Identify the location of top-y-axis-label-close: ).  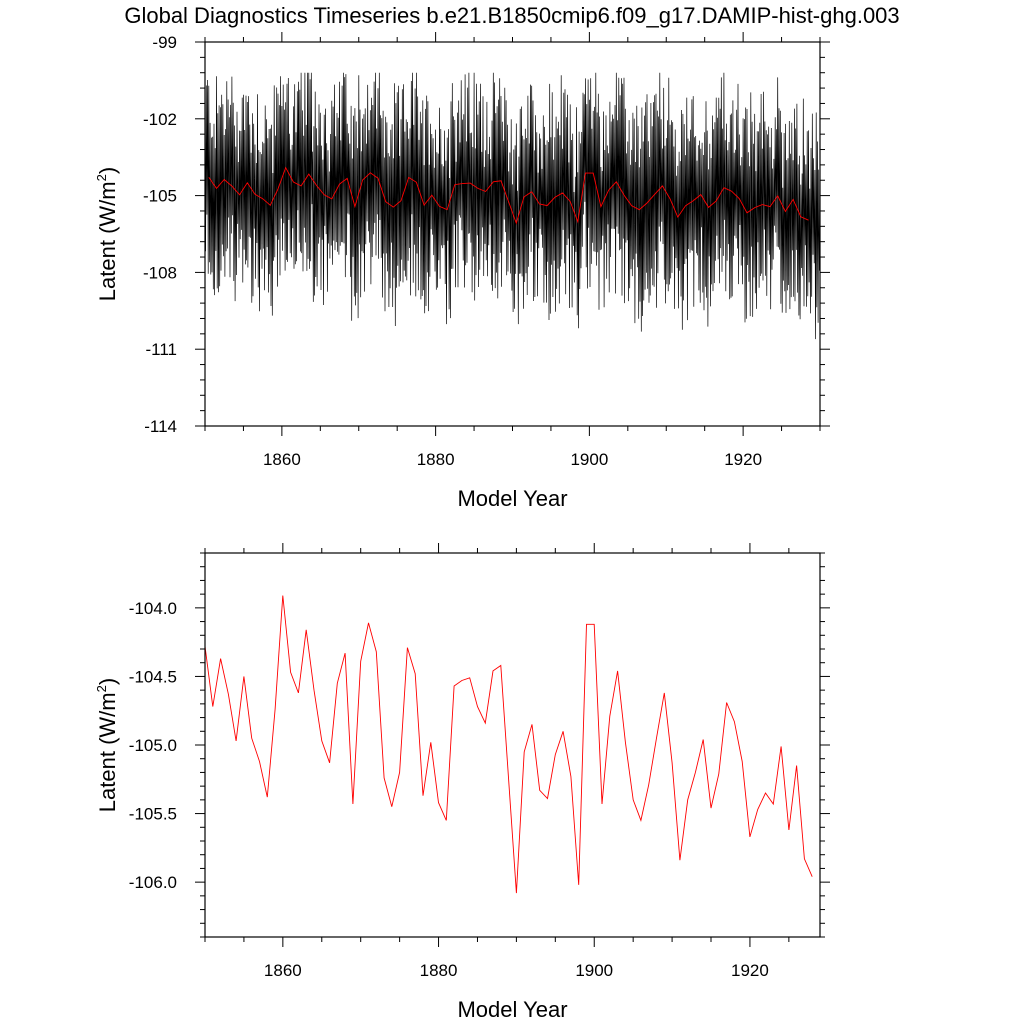
(107, 170).